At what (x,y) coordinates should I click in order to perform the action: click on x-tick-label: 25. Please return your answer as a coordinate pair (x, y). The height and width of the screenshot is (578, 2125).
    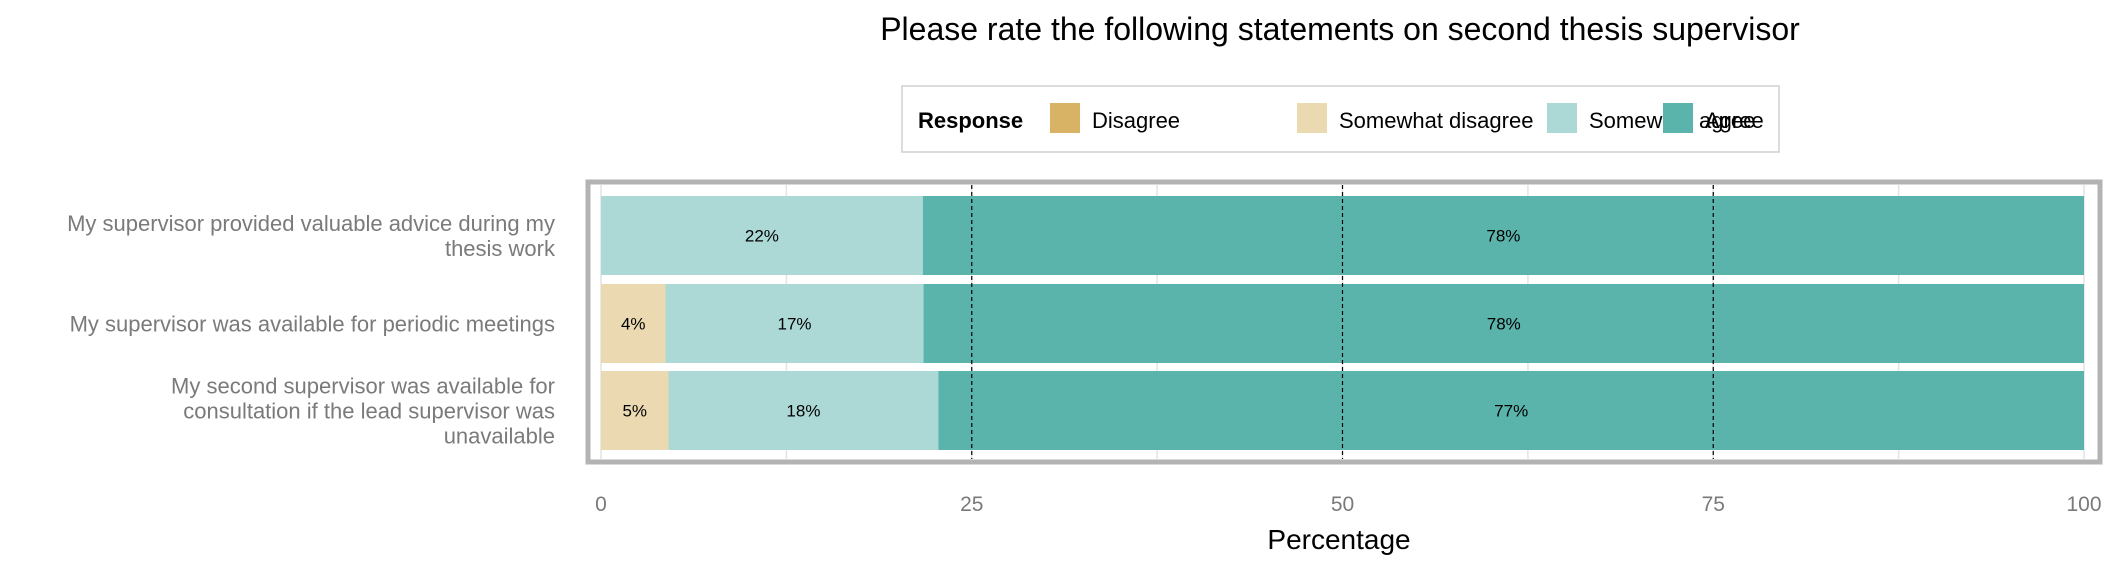
    Looking at the image, I should click on (971, 504).